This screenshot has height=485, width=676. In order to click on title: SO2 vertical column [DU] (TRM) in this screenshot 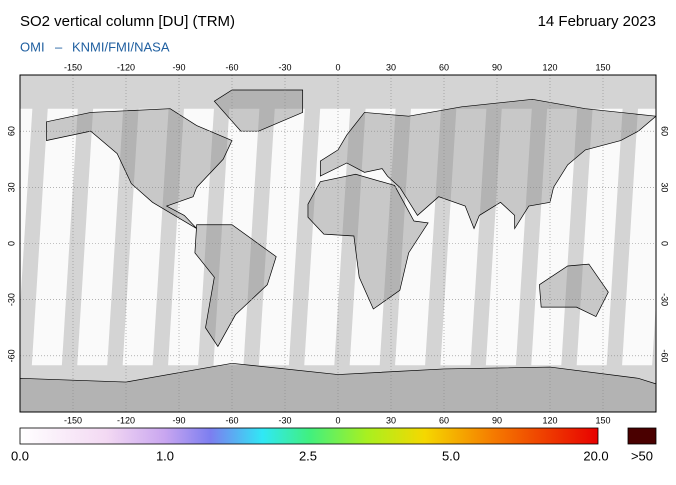, I will do `click(127, 21)`.